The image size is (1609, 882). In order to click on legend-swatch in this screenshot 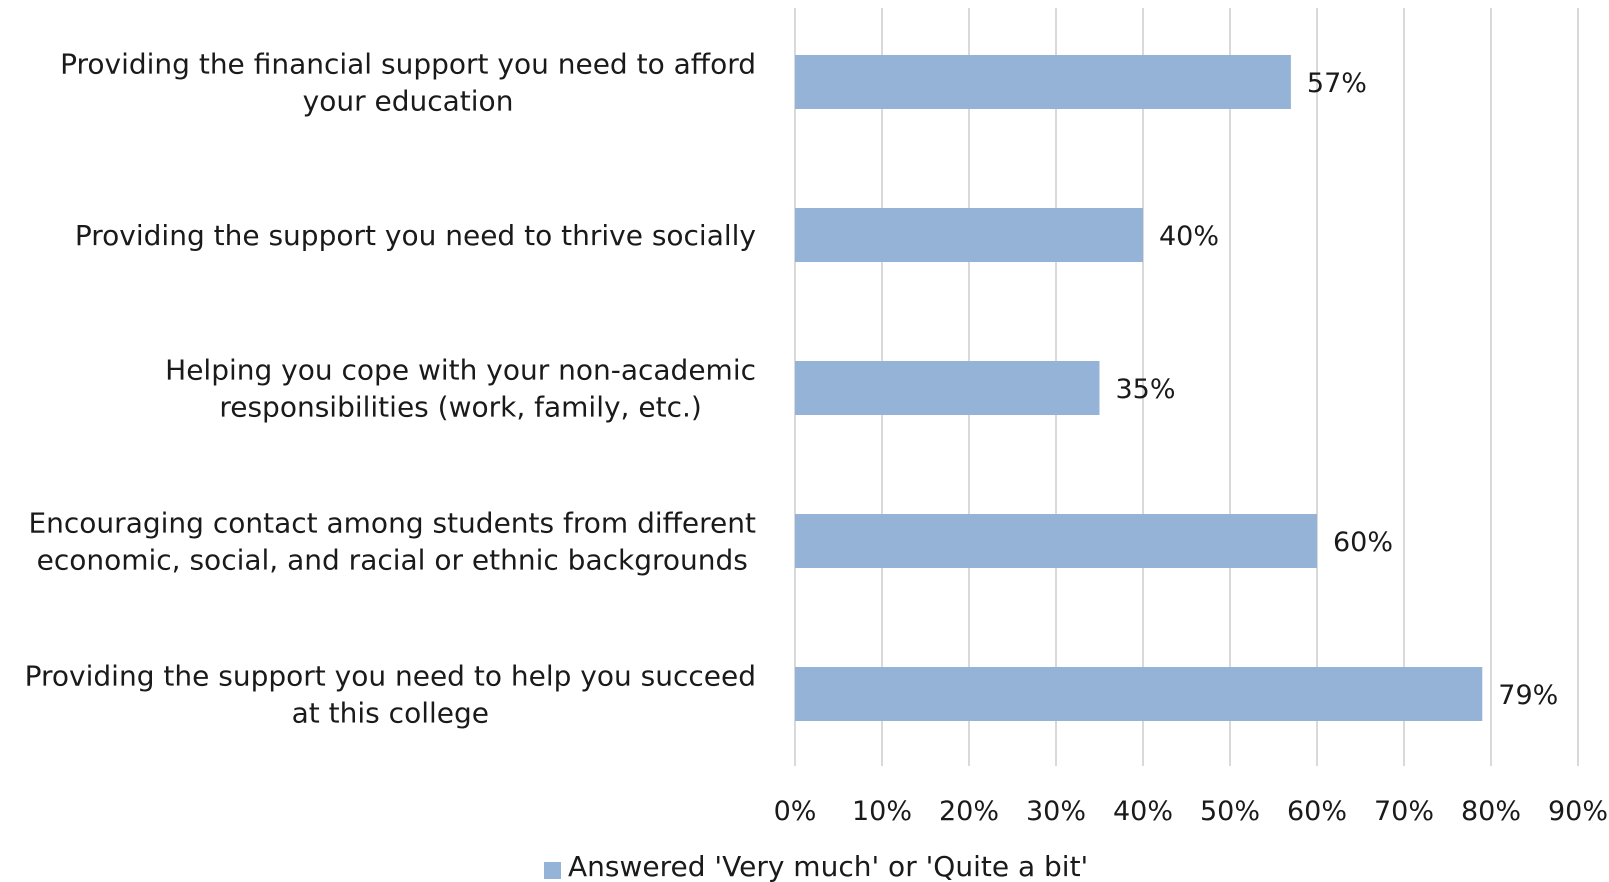, I will do `click(552, 870)`.